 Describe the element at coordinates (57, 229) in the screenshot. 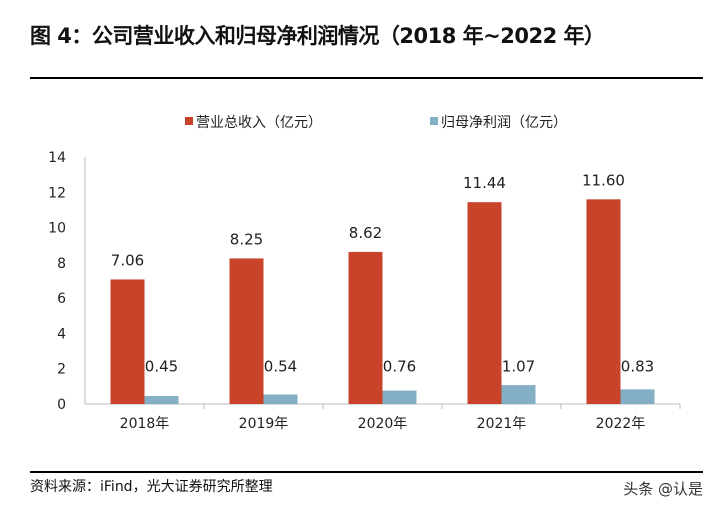

I see `y-tick-label: 10` at that location.